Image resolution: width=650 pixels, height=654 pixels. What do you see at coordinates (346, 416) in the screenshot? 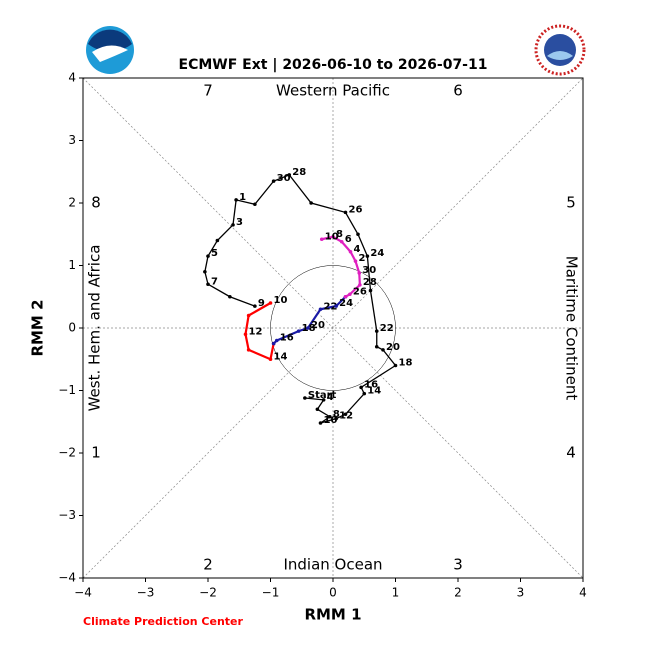
I see `point-label: 12` at bounding box center [346, 416].